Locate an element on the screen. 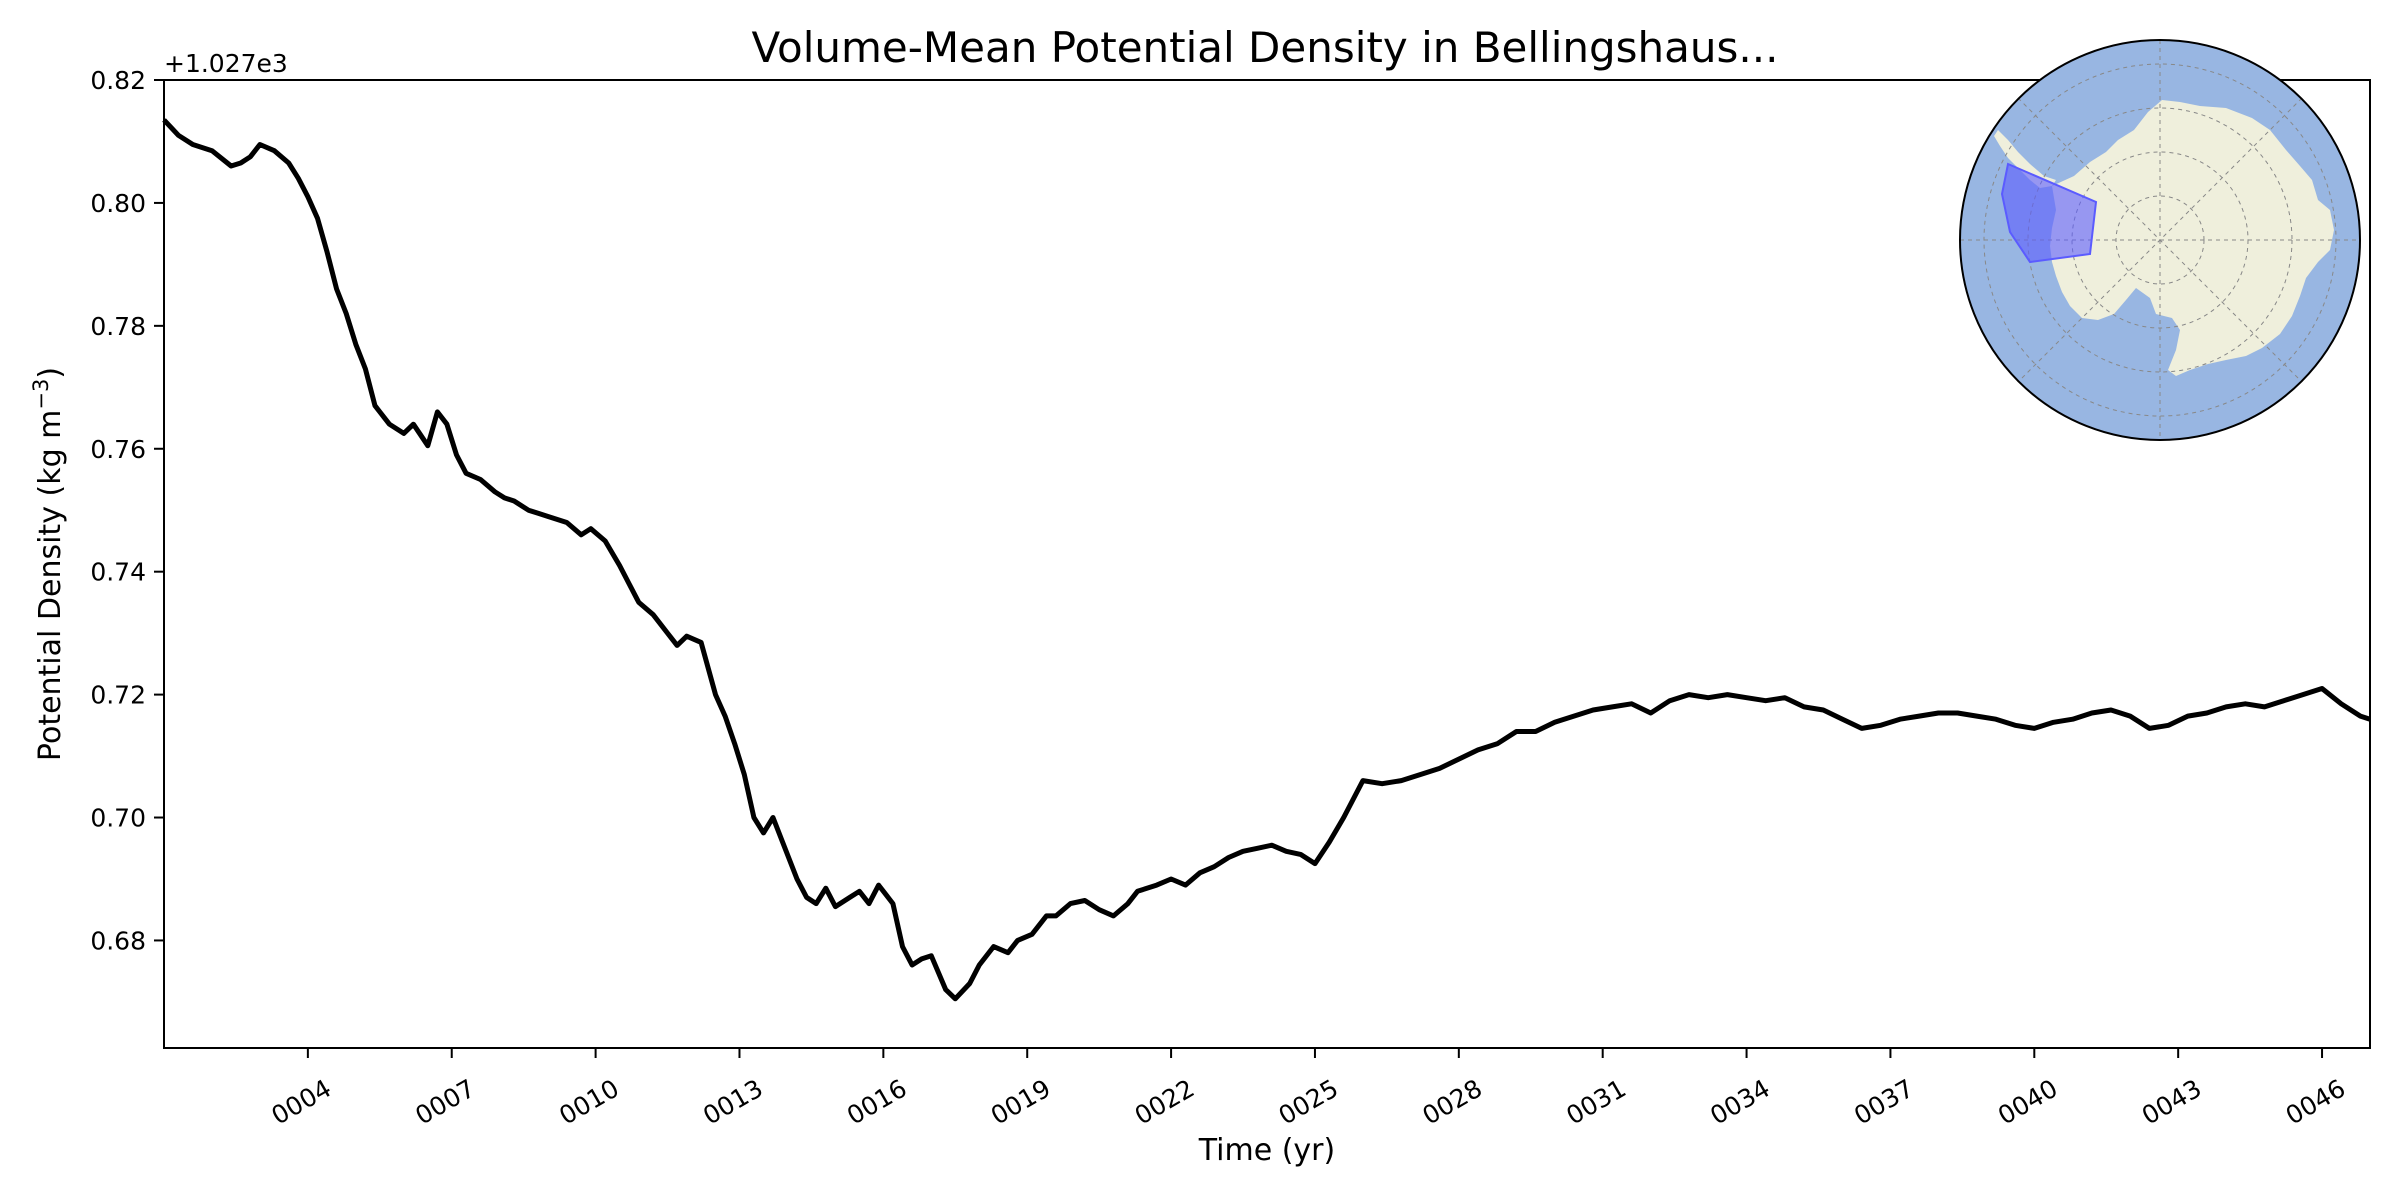 This screenshot has height=1200, width=2400. y-tick-label: 0.68 is located at coordinates (118, 940).